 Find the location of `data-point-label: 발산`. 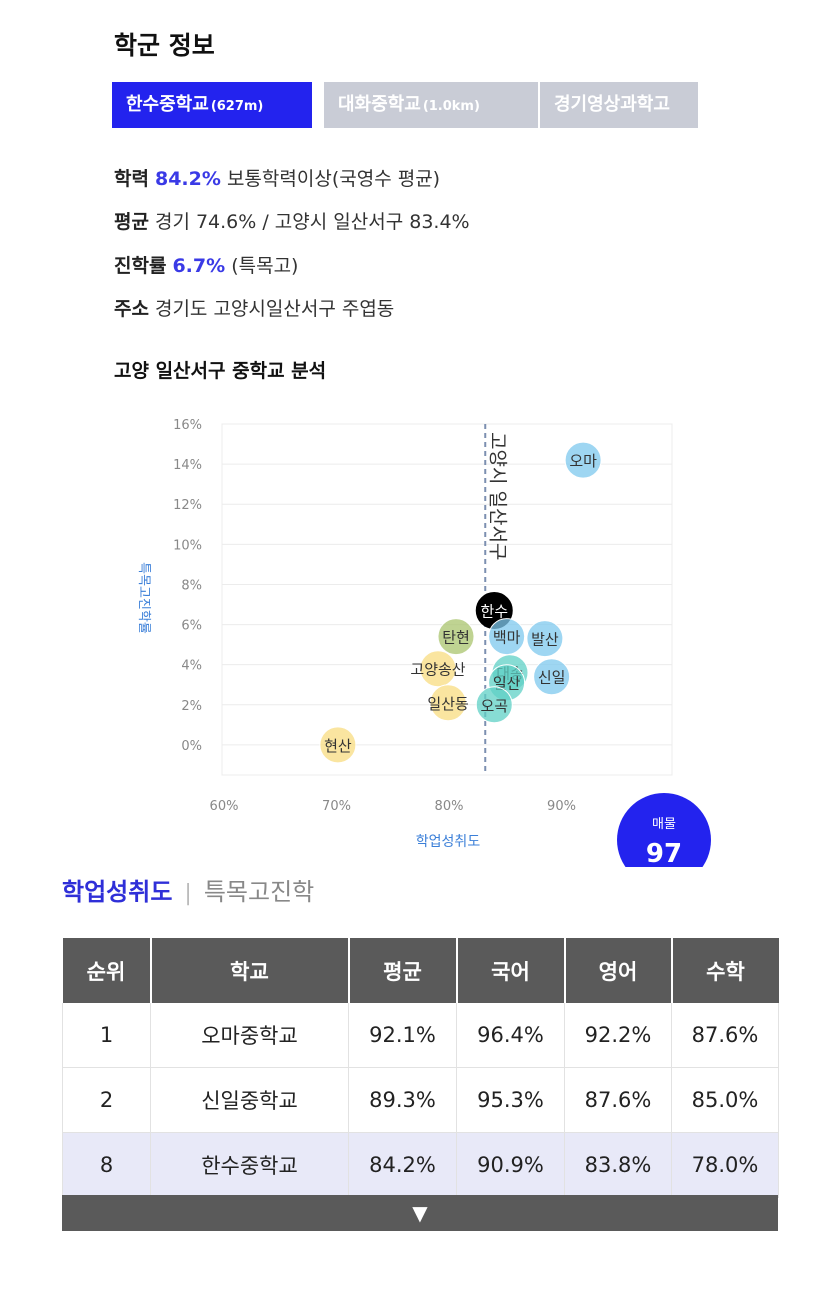

data-point-label: 발산 is located at coordinates (545, 640).